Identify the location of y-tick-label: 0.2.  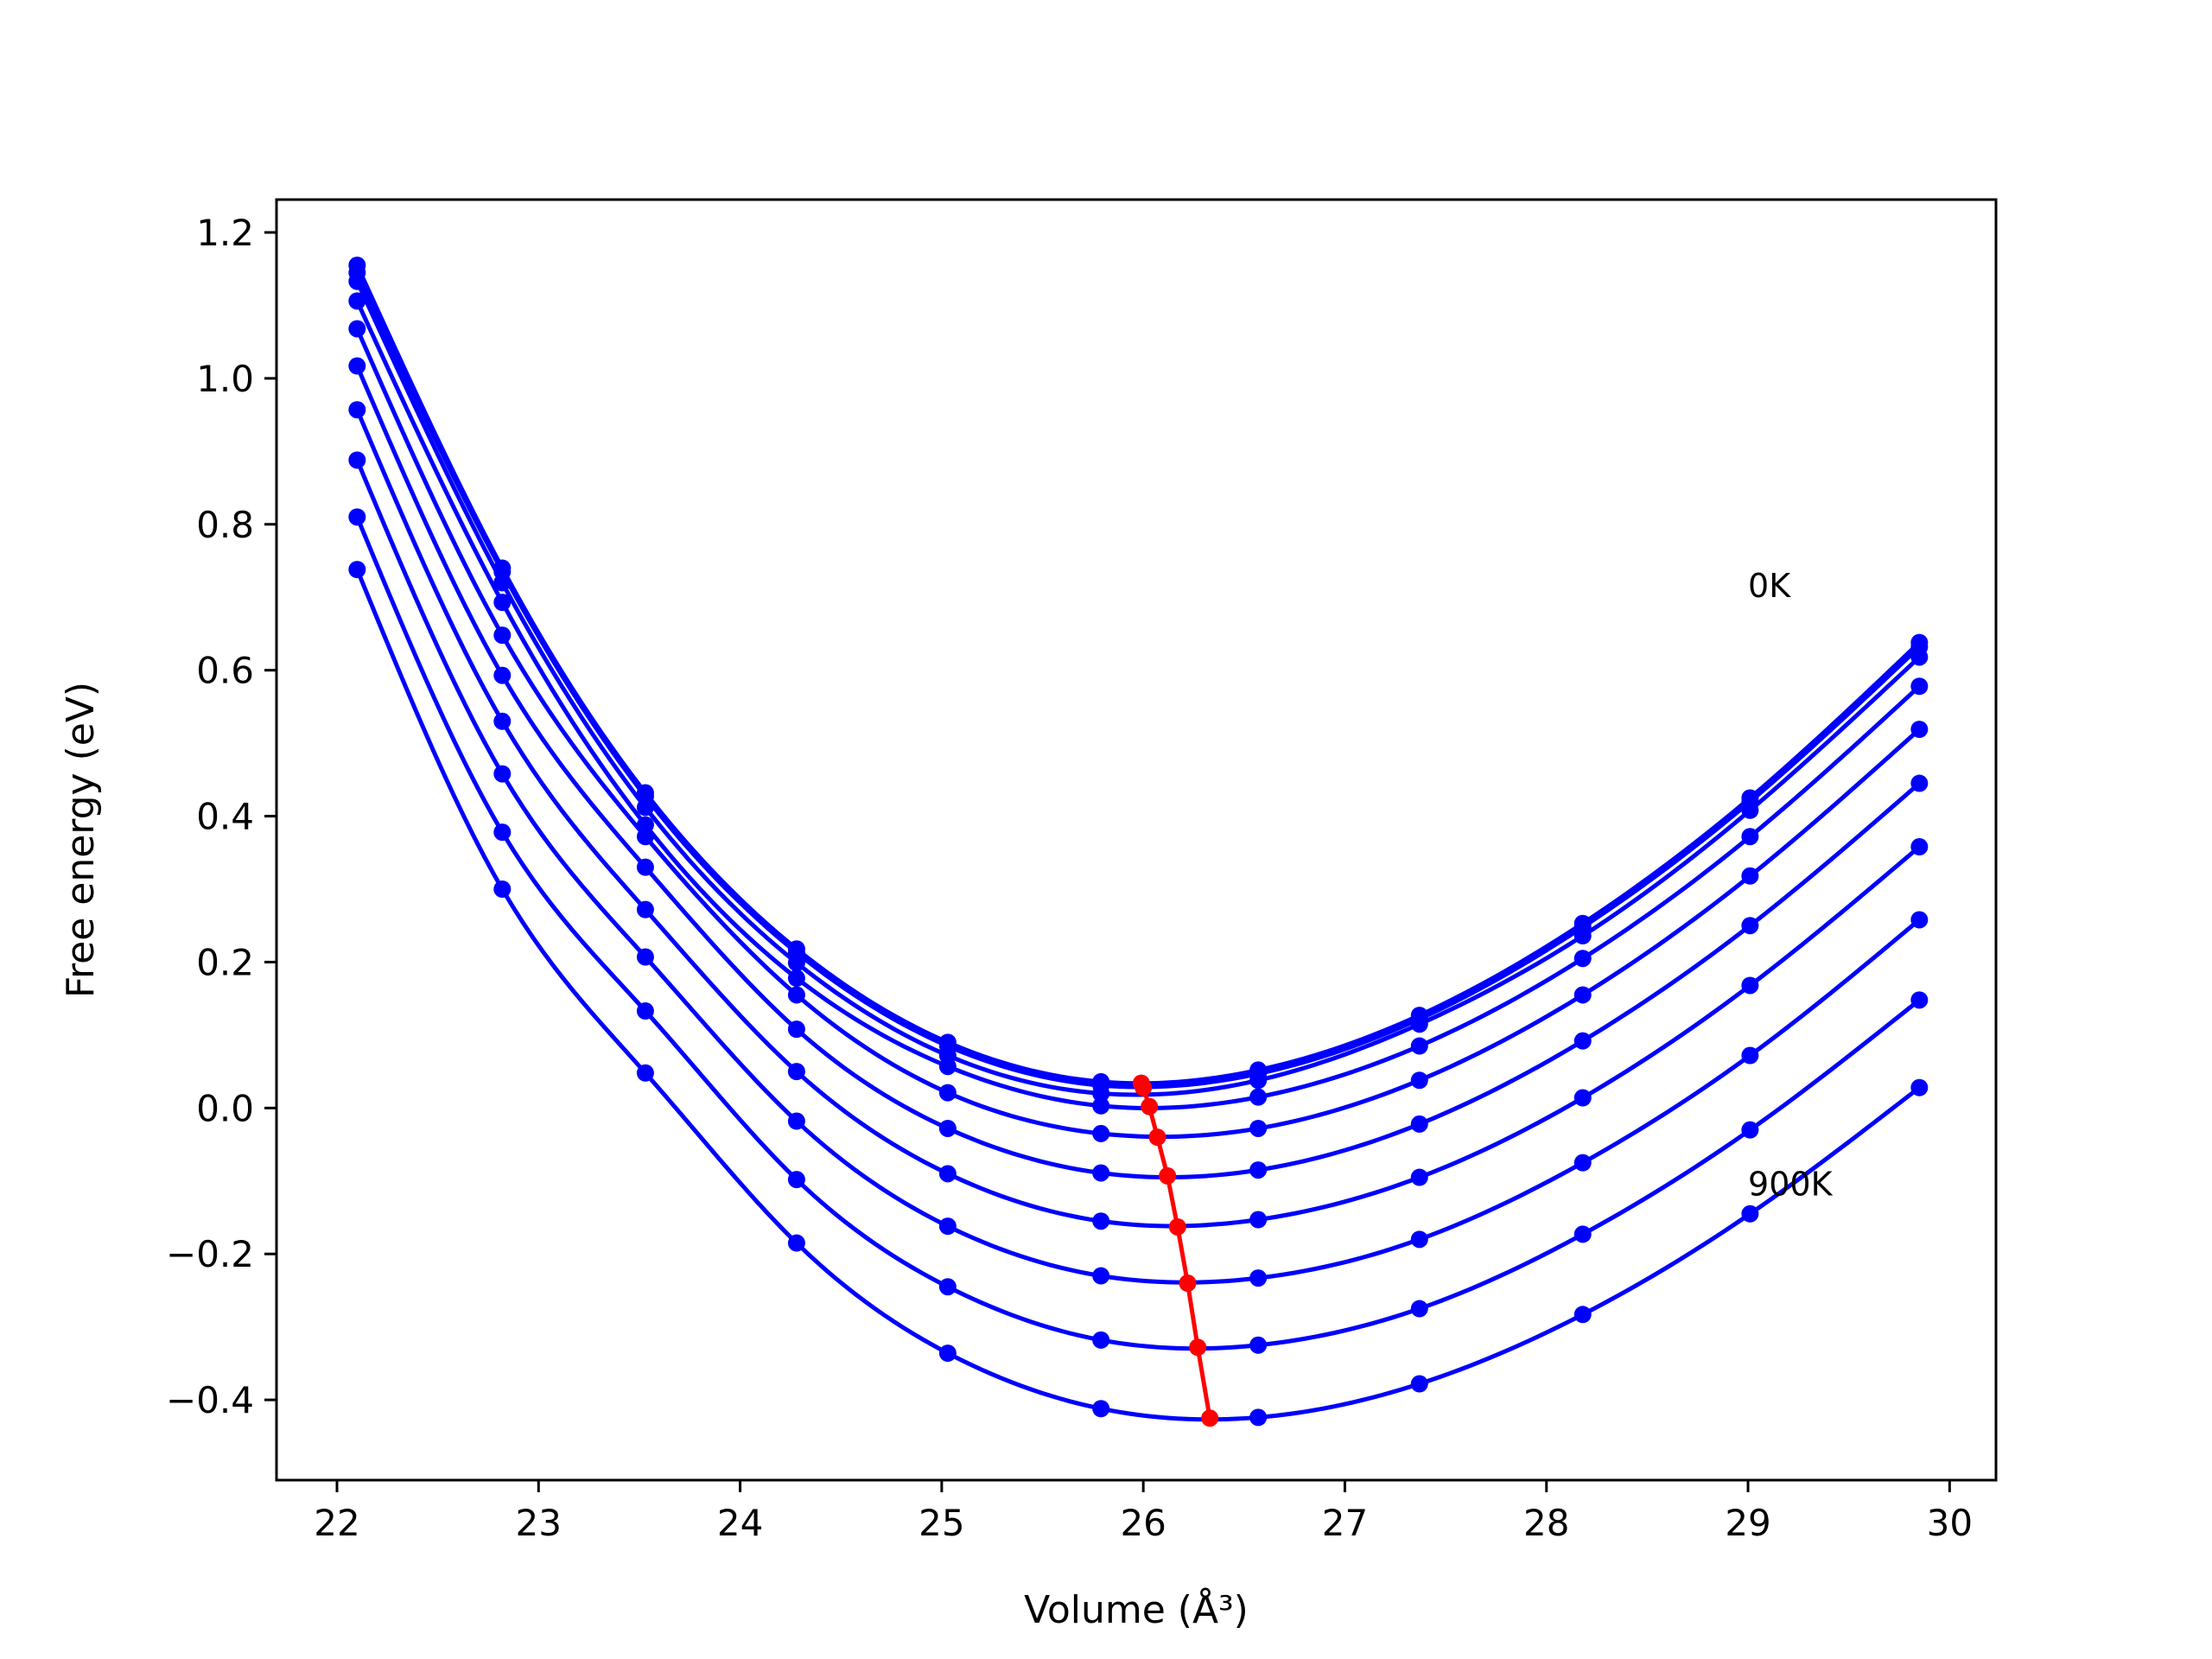
(225, 962).